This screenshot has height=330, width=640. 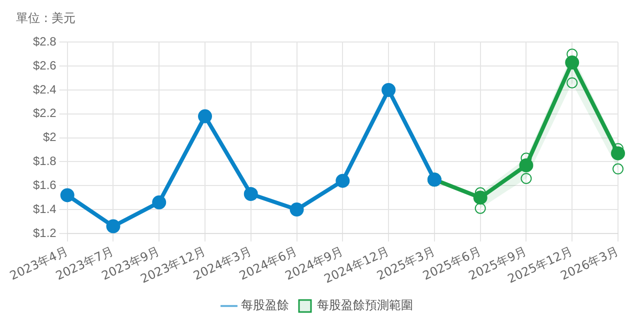 I want to click on legend-label: 每股盈餘, so click(x=265, y=305).